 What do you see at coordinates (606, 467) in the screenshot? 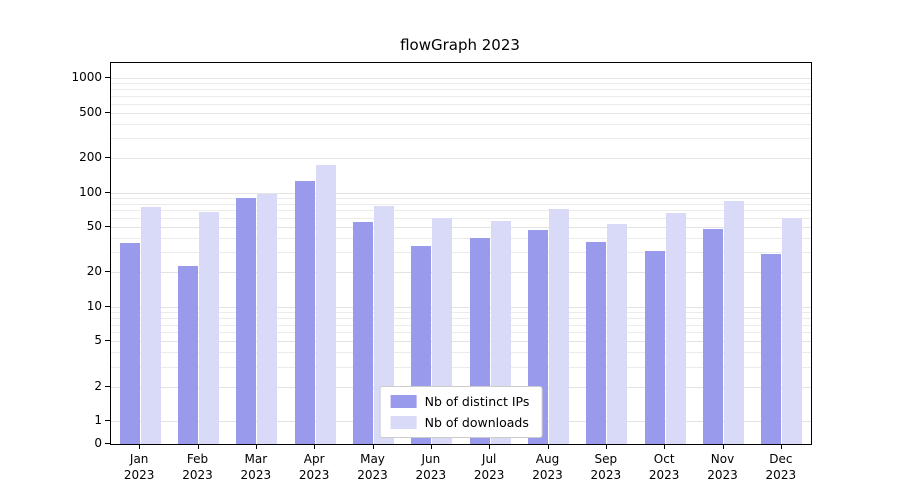
I see `x-tick-label-sep: Sep 2023` at bounding box center [606, 467].